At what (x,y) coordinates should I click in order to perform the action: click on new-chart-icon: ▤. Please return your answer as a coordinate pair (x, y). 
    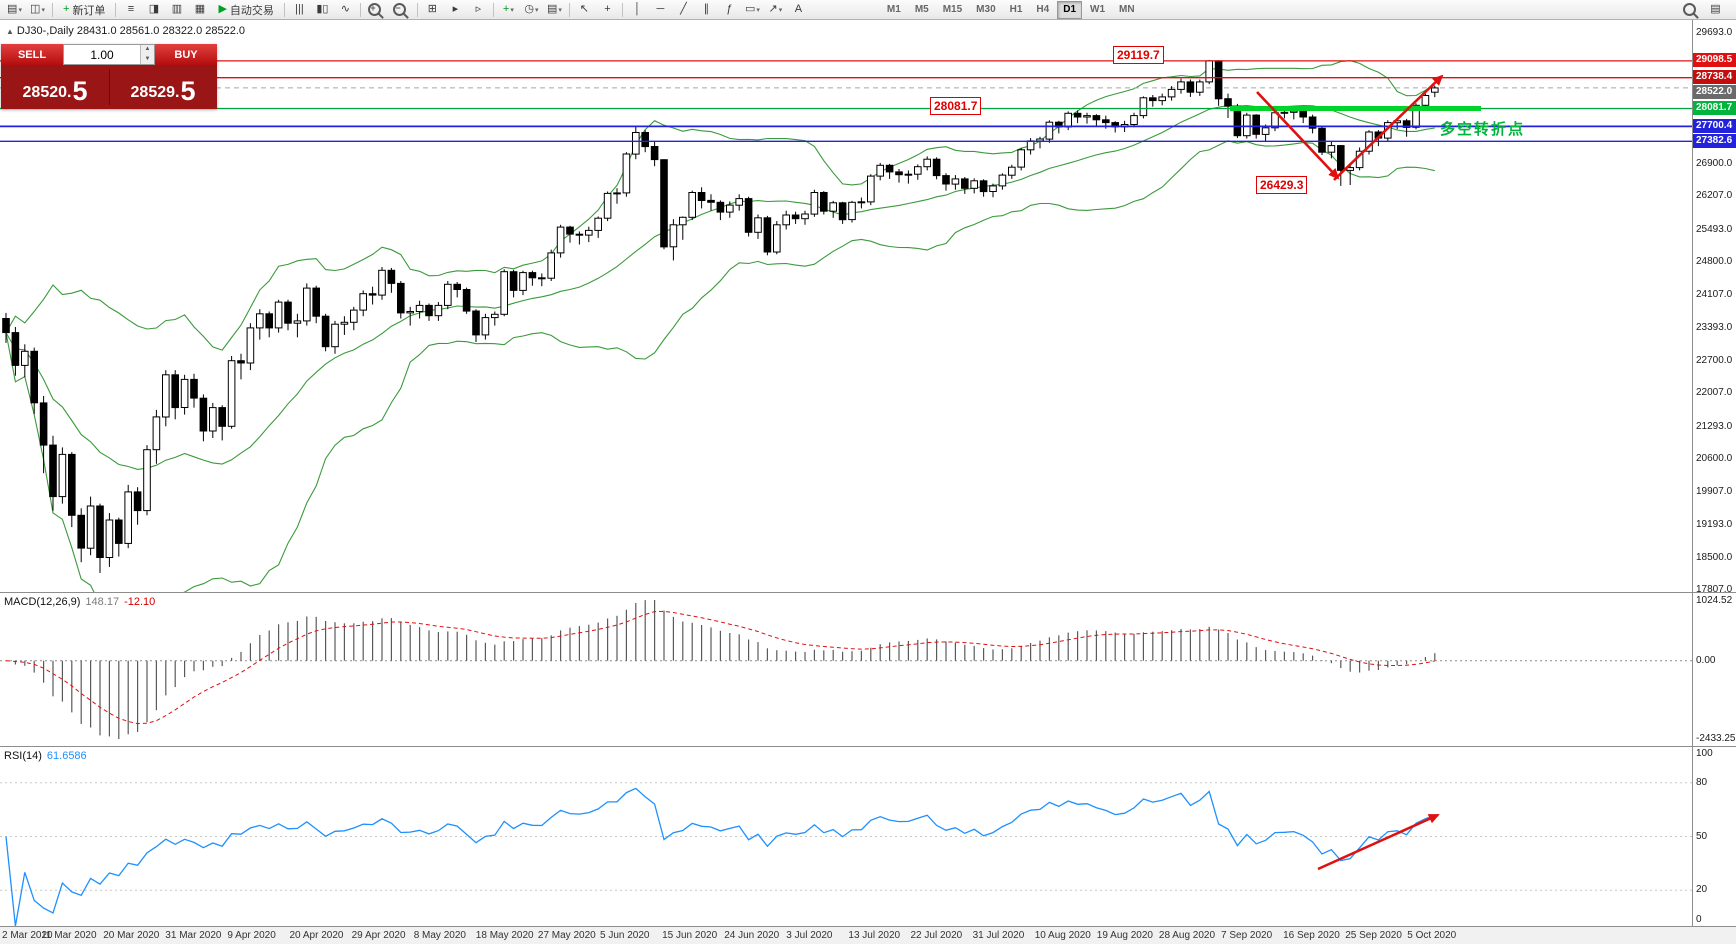
    Looking at the image, I should click on (12, 9).